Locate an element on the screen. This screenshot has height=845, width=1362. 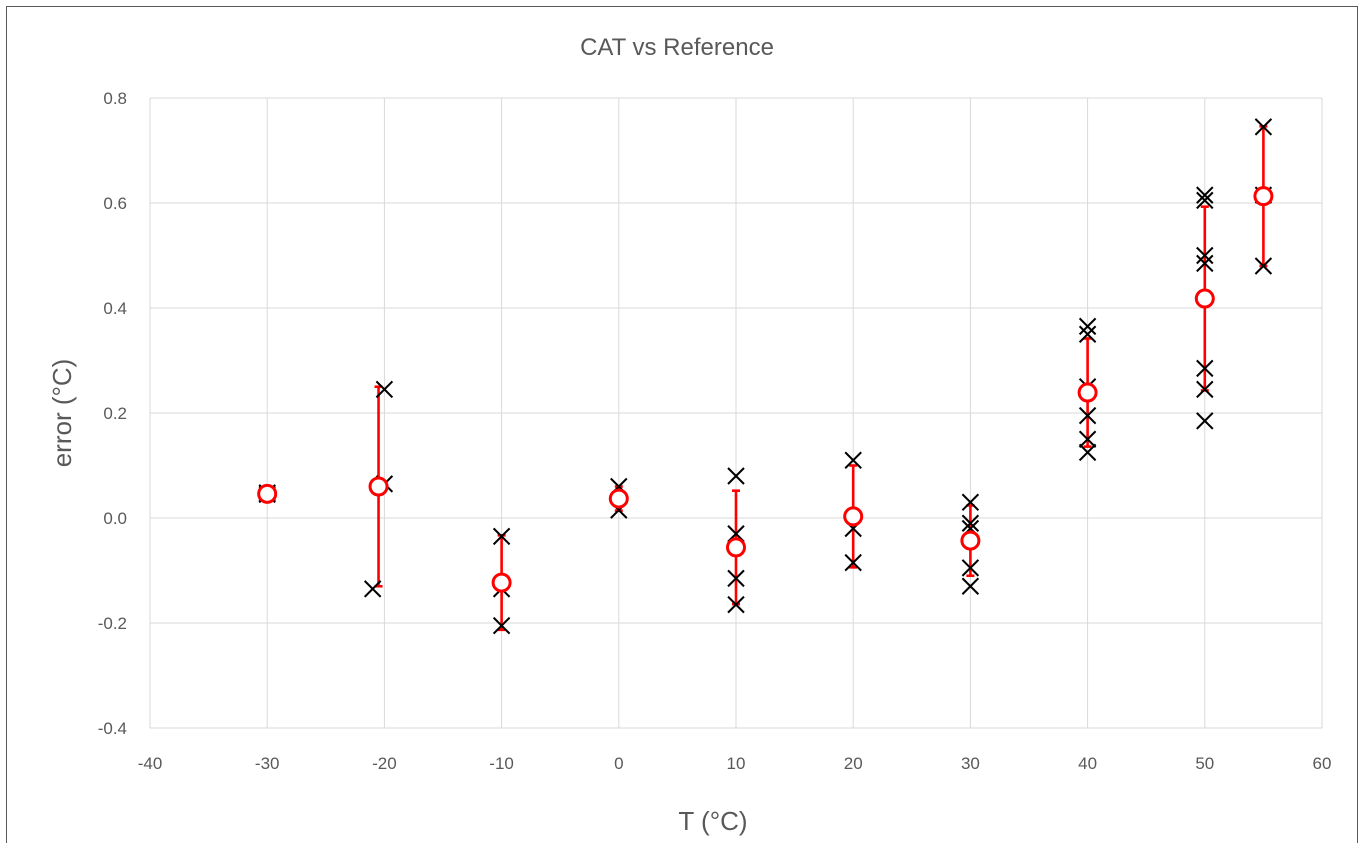
y-tick-label: 0.8 is located at coordinates (115, 98).